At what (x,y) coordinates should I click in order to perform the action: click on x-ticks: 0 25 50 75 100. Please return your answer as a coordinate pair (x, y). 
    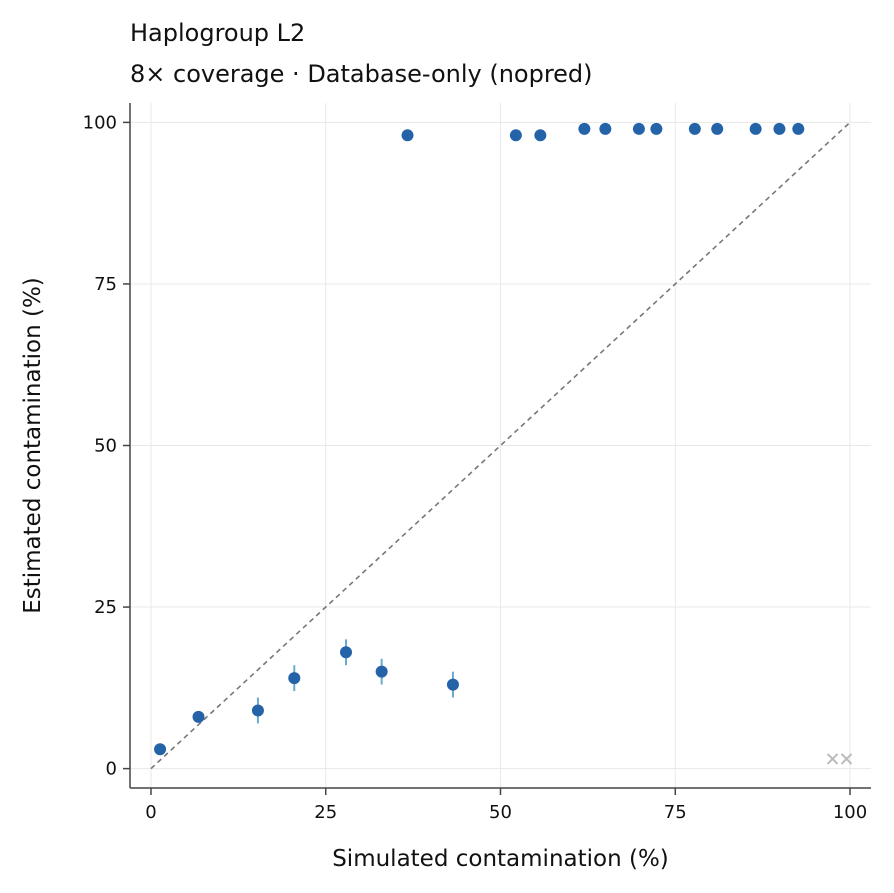
    Looking at the image, I should click on (506, 805).